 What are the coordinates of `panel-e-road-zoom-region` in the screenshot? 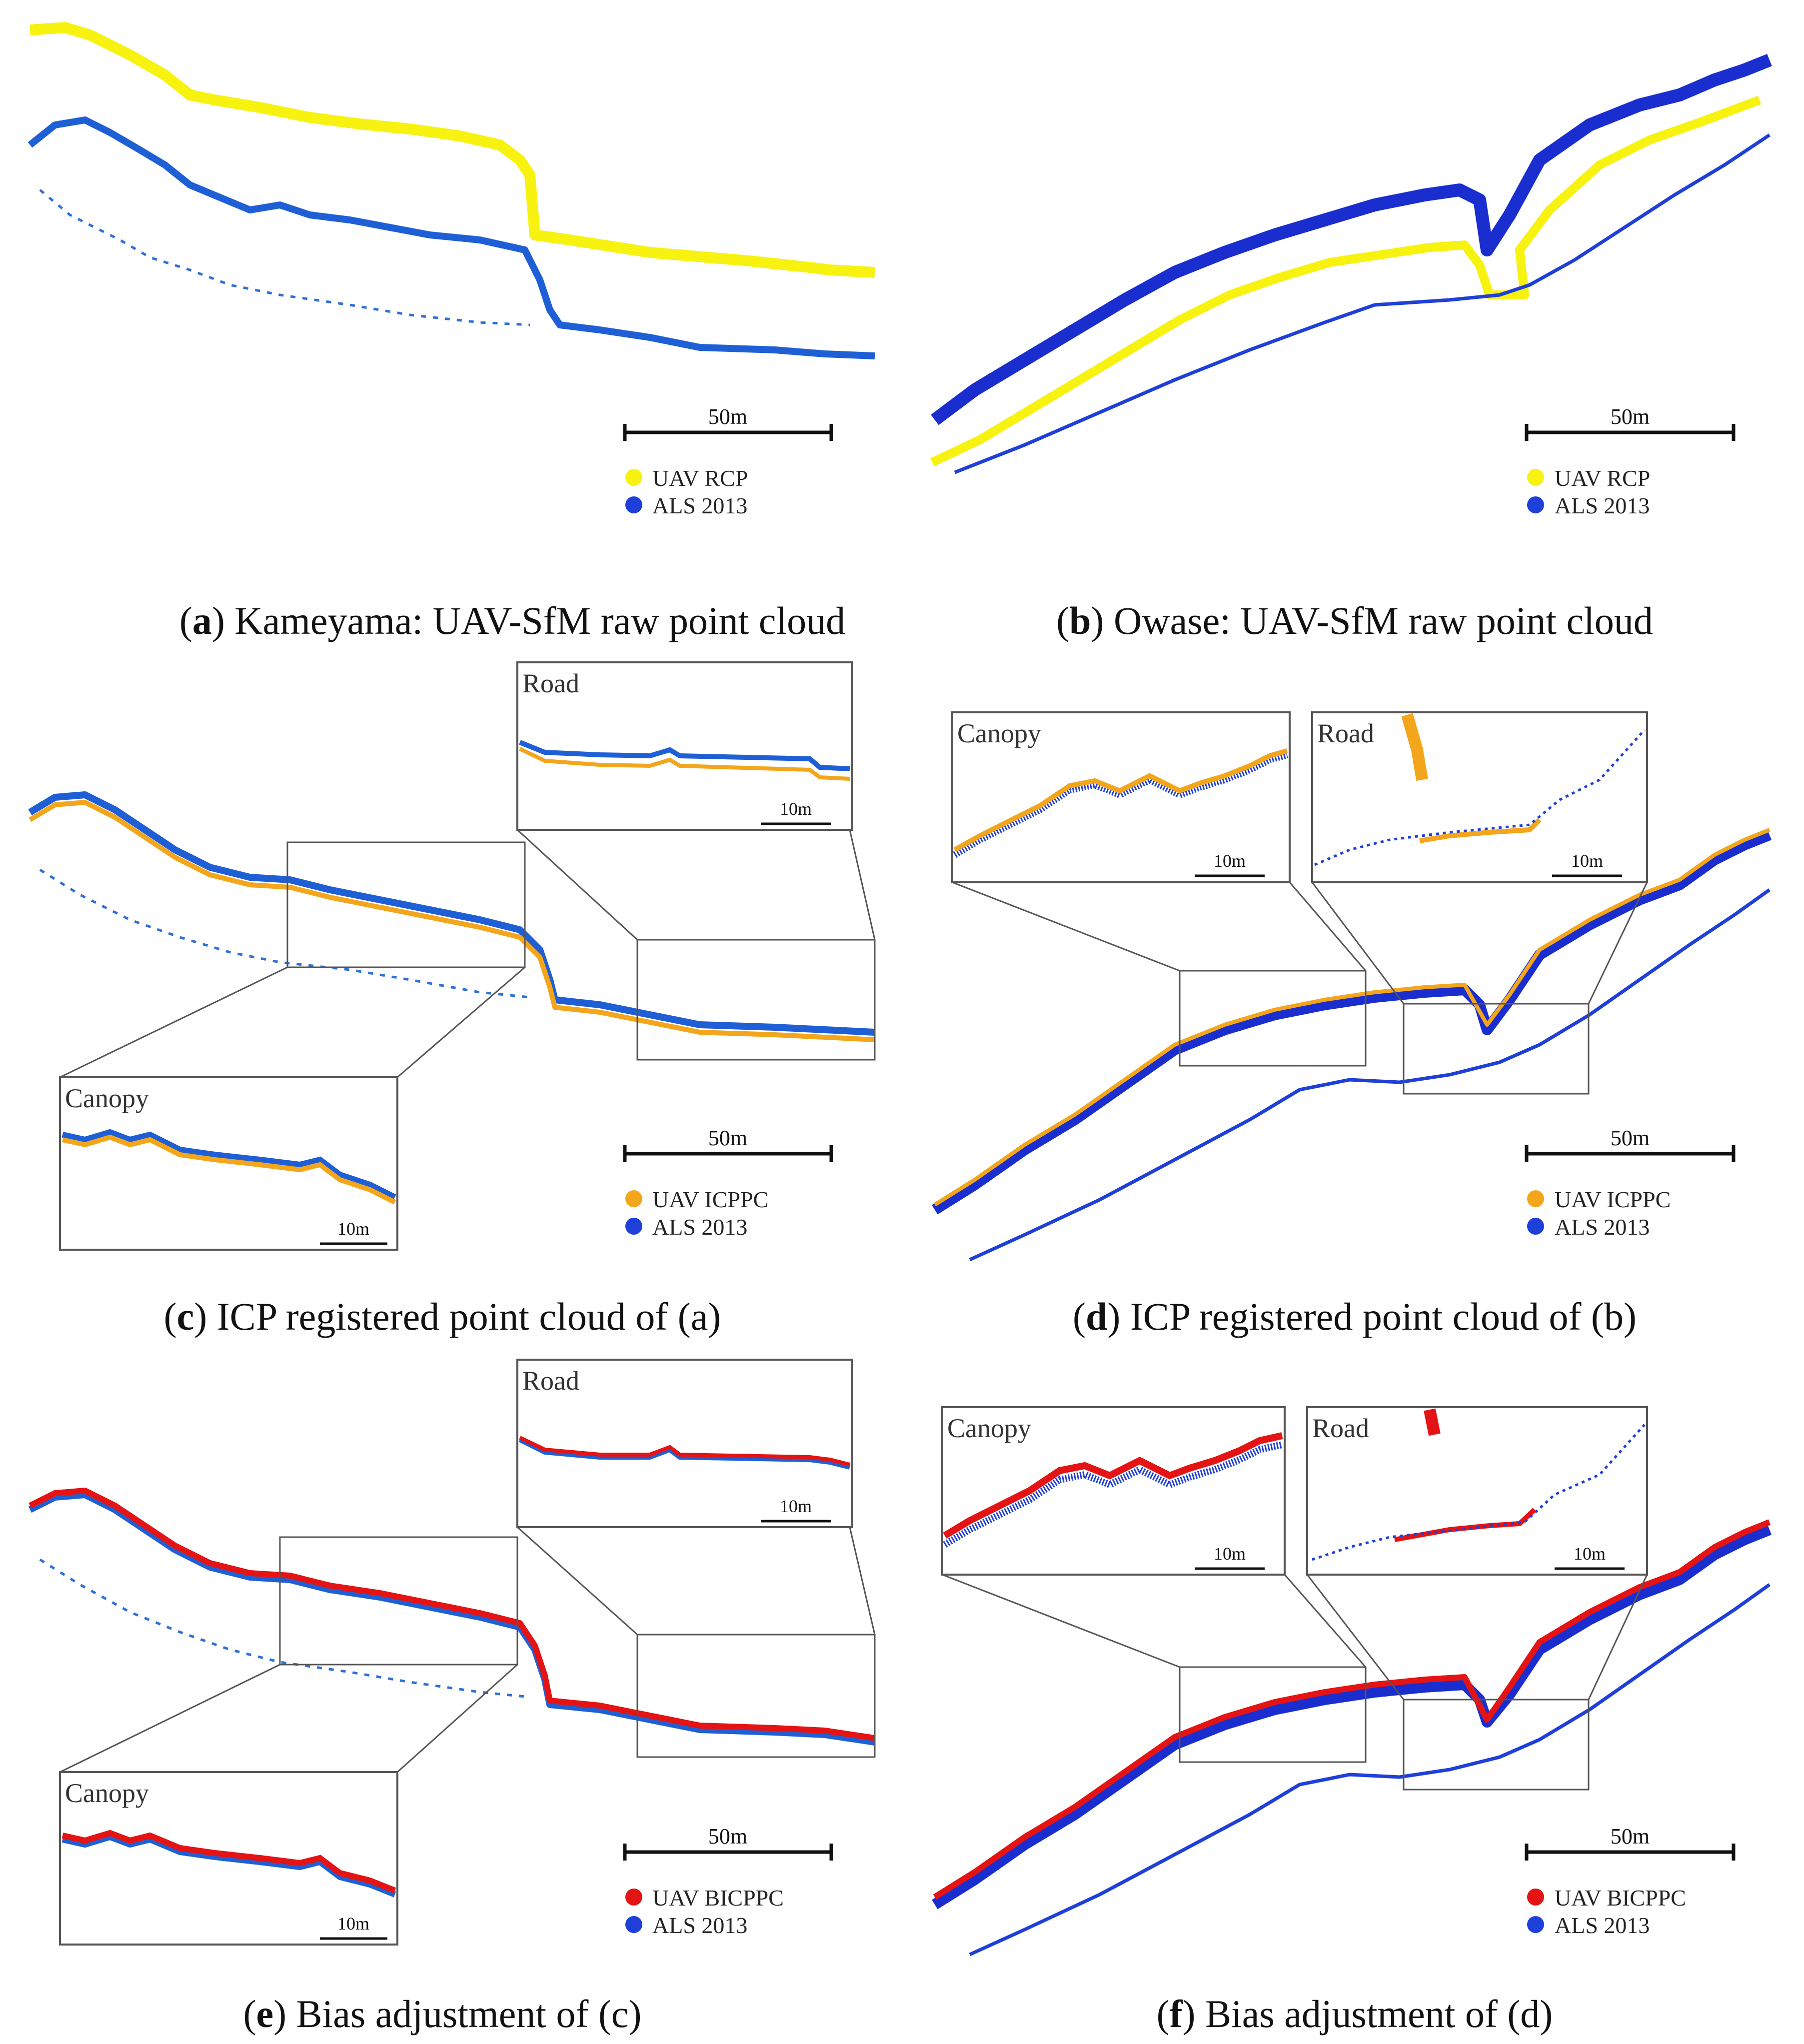 It's located at (756, 1696).